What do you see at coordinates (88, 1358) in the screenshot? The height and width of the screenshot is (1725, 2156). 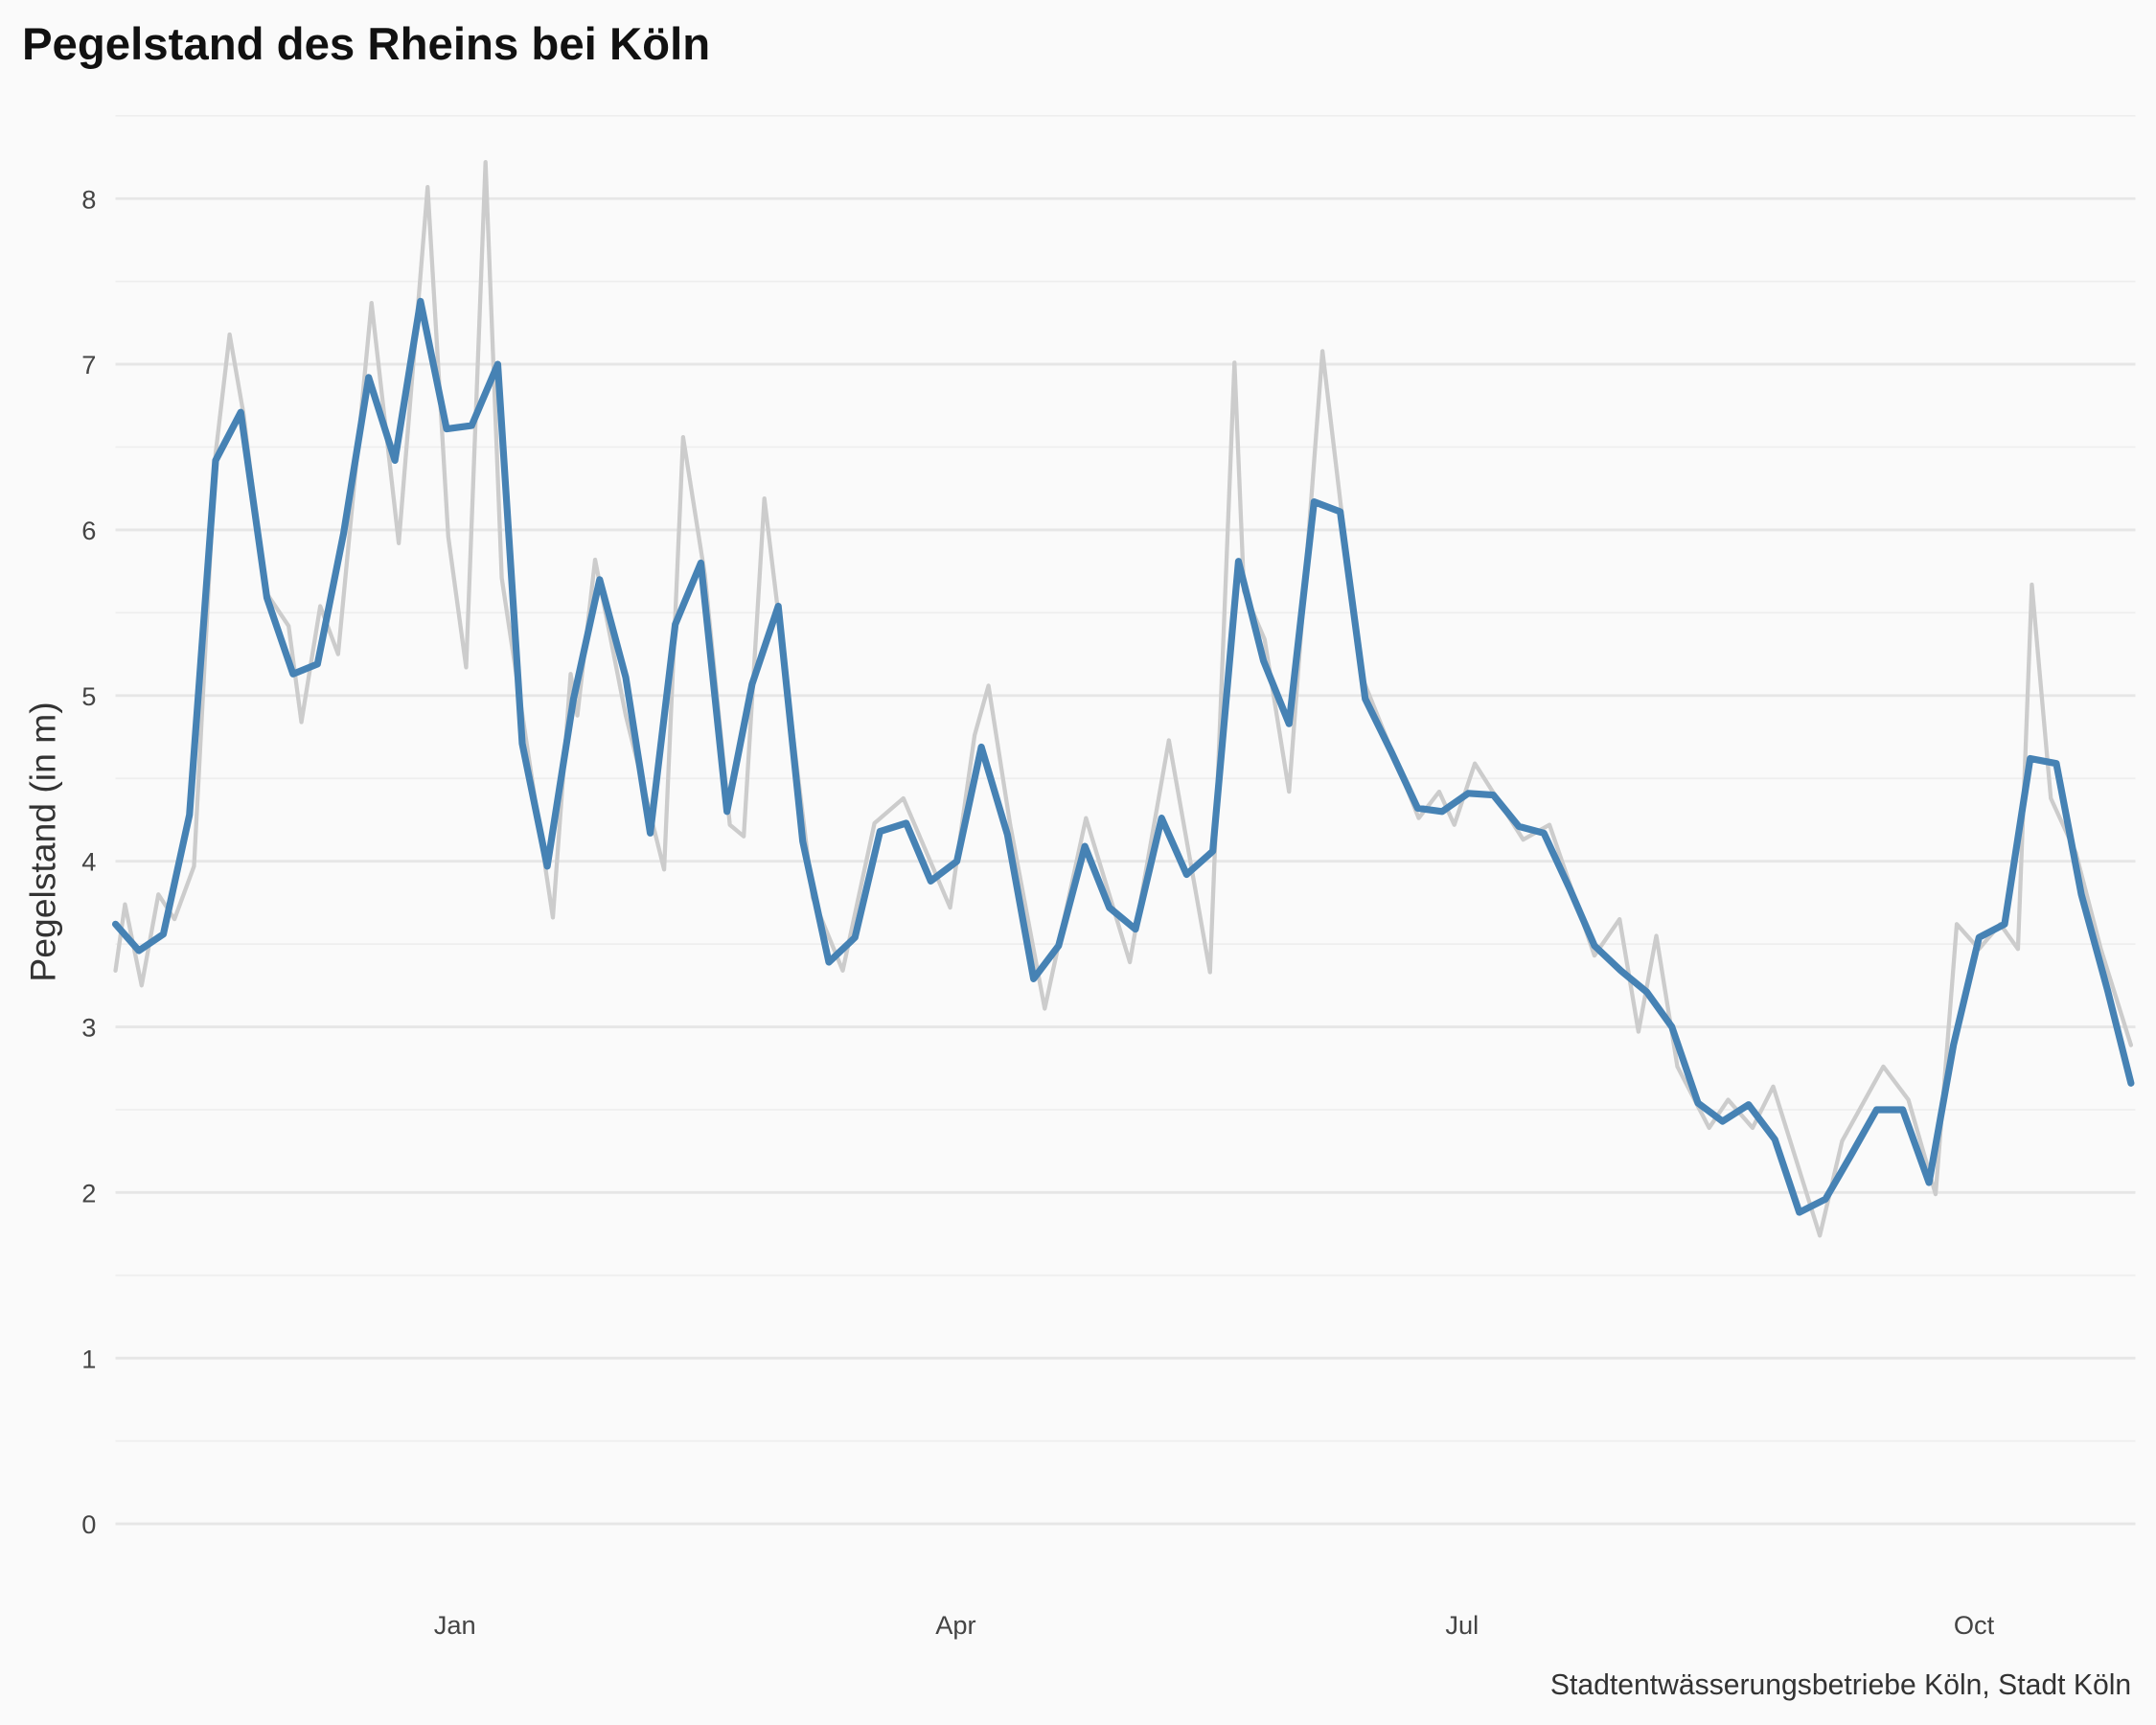 I see `y-tick-label: 1` at bounding box center [88, 1358].